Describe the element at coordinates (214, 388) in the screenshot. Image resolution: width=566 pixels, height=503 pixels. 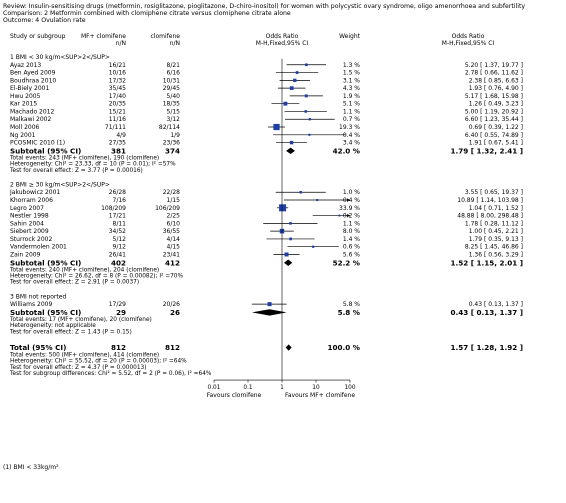
I see `axis-tick-label: 0.01` at that location.